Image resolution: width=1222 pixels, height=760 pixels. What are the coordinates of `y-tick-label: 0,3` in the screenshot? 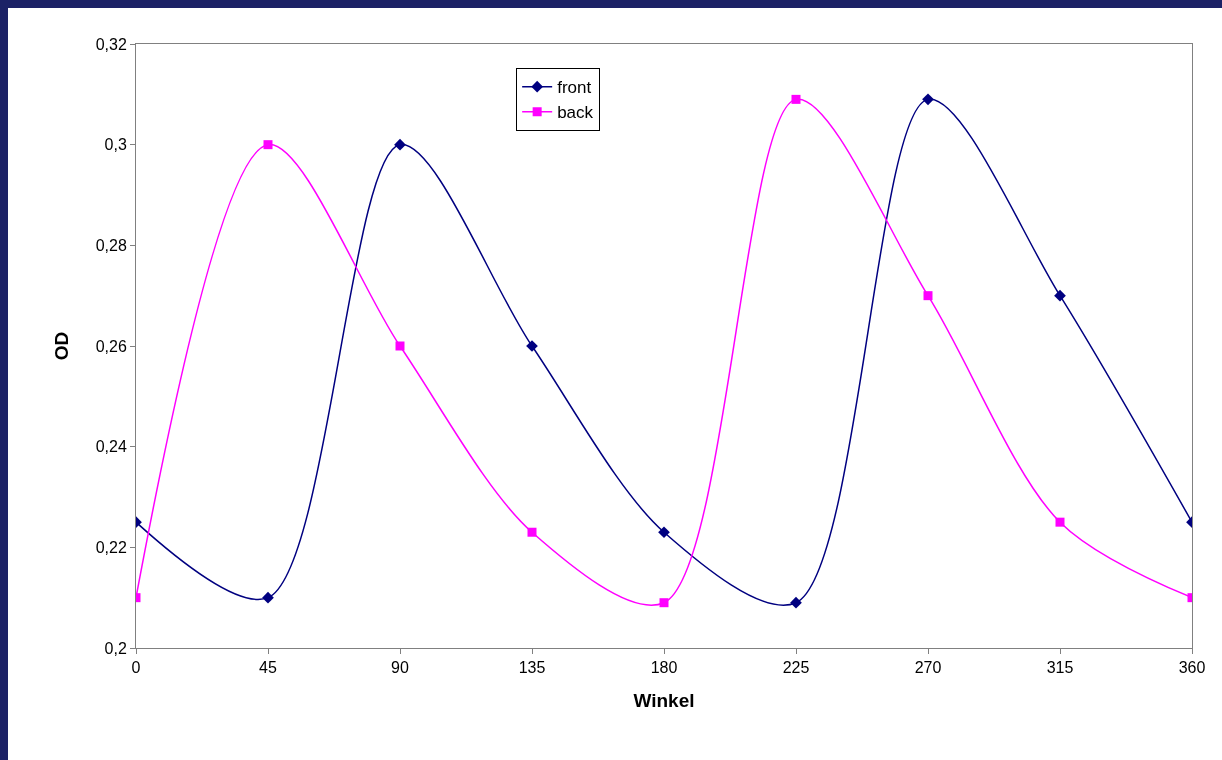 It's located at (115, 145).